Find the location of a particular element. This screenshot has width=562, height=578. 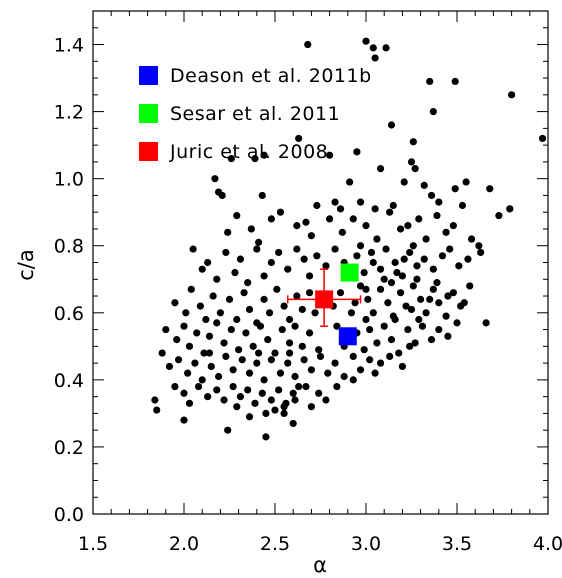

y-tick-label: 0.0 is located at coordinates (69, 515).